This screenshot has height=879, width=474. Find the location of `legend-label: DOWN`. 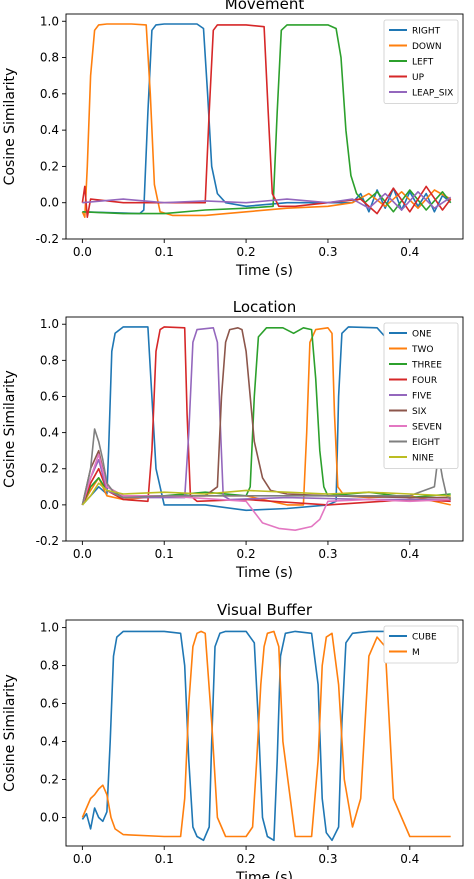

legend-label: DOWN is located at coordinates (427, 47).